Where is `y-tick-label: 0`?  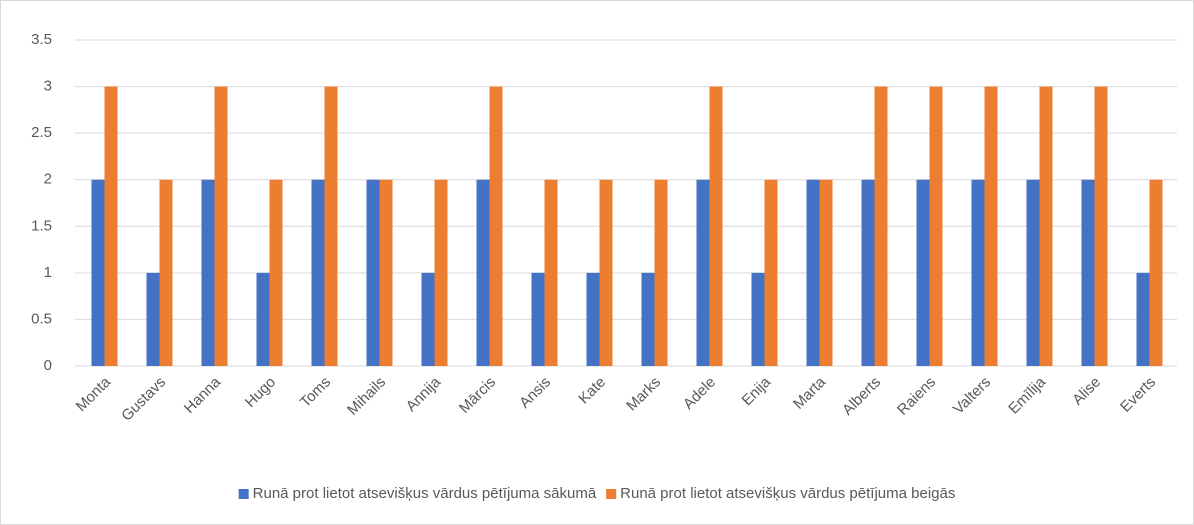 y-tick-label: 0 is located at coordinates (48, 365).